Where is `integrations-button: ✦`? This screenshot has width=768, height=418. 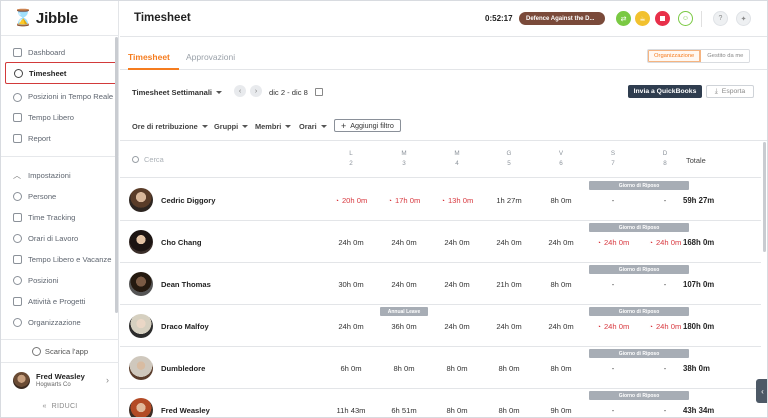
integrations-button: ✦ is located at coordinates (743, 18).